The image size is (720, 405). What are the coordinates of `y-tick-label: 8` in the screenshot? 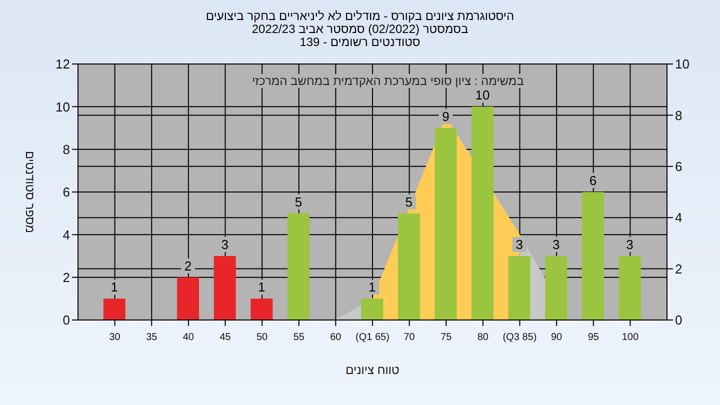 It's located at (66, 149).